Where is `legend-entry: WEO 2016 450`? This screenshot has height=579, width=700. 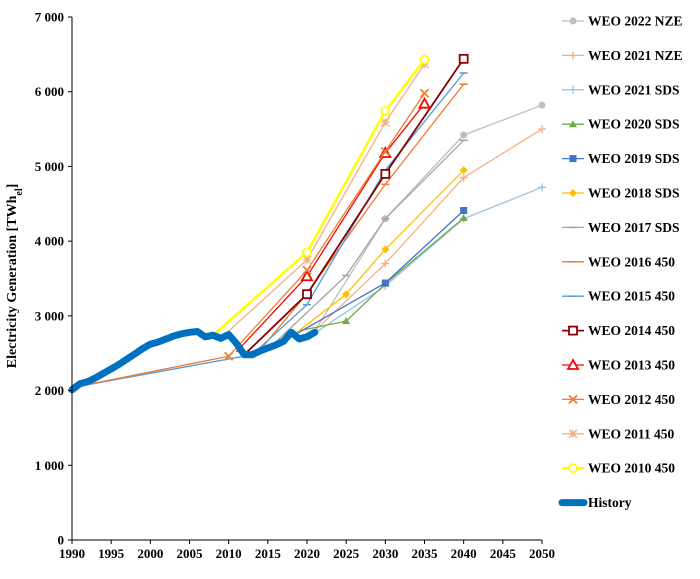
legend-entry: WEO 2016 450 is located at coordinates (618, 261).